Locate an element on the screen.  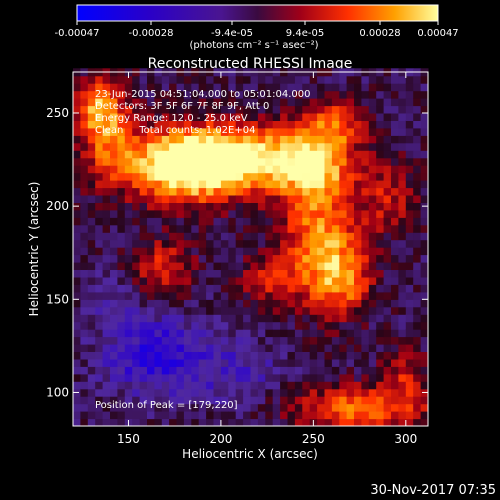
annotation-peak-position: Position of Peak = [179,220] is located at coordinates (166, 405).